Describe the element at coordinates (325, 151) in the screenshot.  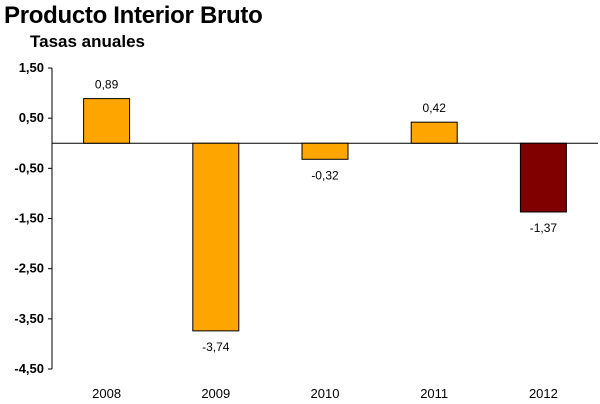
I see `bar-2010` at that location.